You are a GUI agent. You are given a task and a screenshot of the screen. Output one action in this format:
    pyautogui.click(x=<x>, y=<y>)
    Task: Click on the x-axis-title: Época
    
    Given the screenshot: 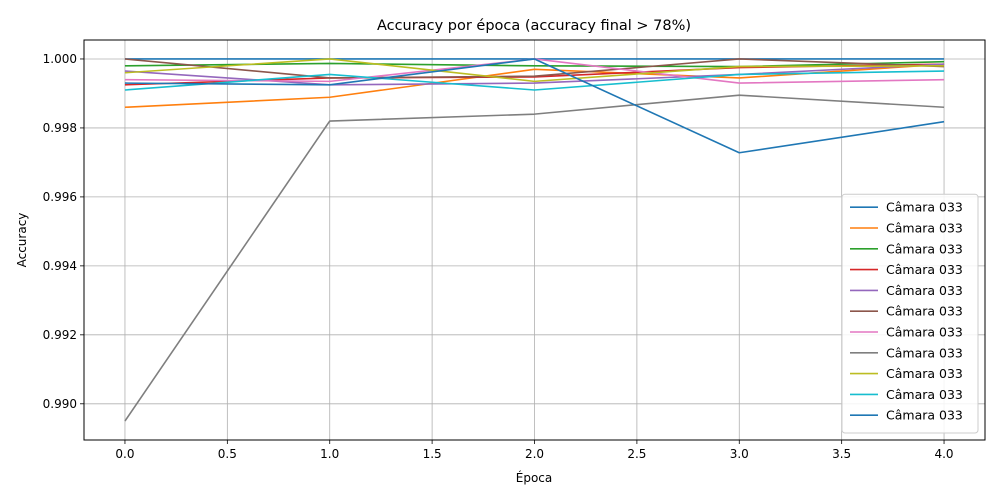 What is the action you would take?
    pyautogui.click(x=534, y=477)
    